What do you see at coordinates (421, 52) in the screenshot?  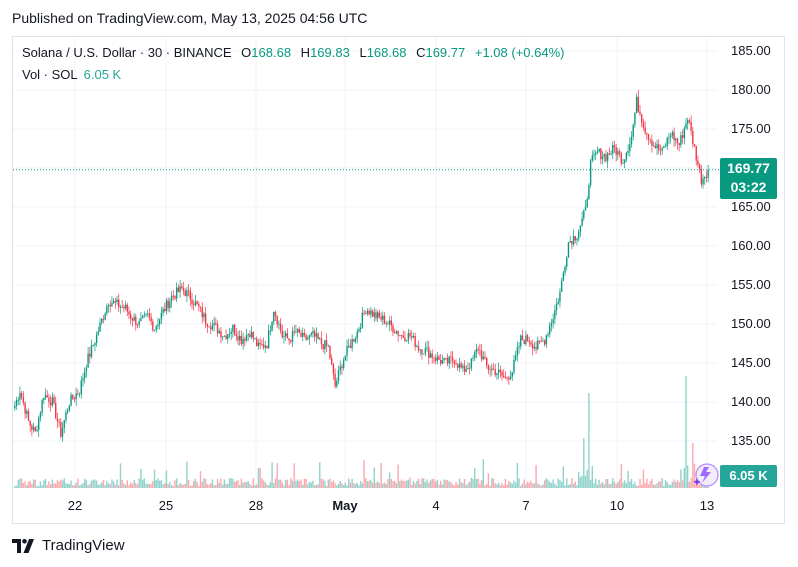 I see `close-label: C` at bounding box center [421, 52].